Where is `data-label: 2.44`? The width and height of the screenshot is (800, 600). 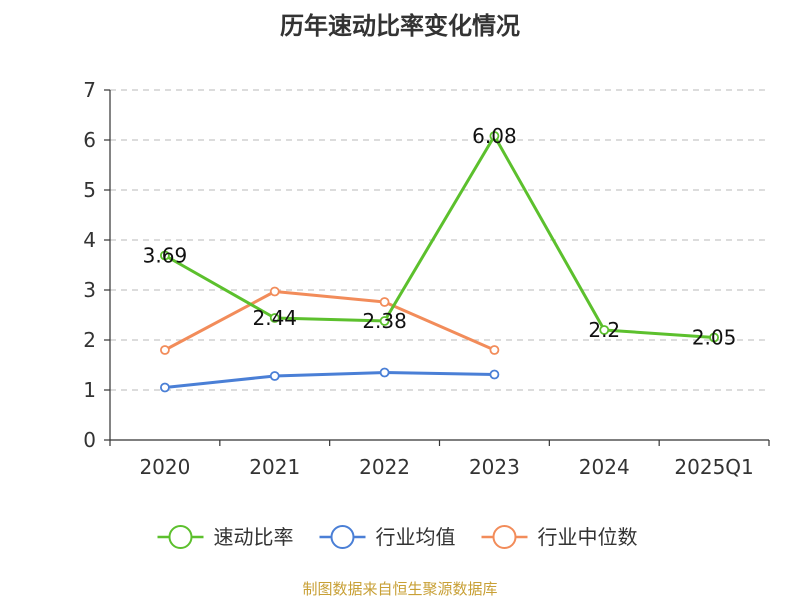 data-label: 2.44 is located at coordinates (274, 318).